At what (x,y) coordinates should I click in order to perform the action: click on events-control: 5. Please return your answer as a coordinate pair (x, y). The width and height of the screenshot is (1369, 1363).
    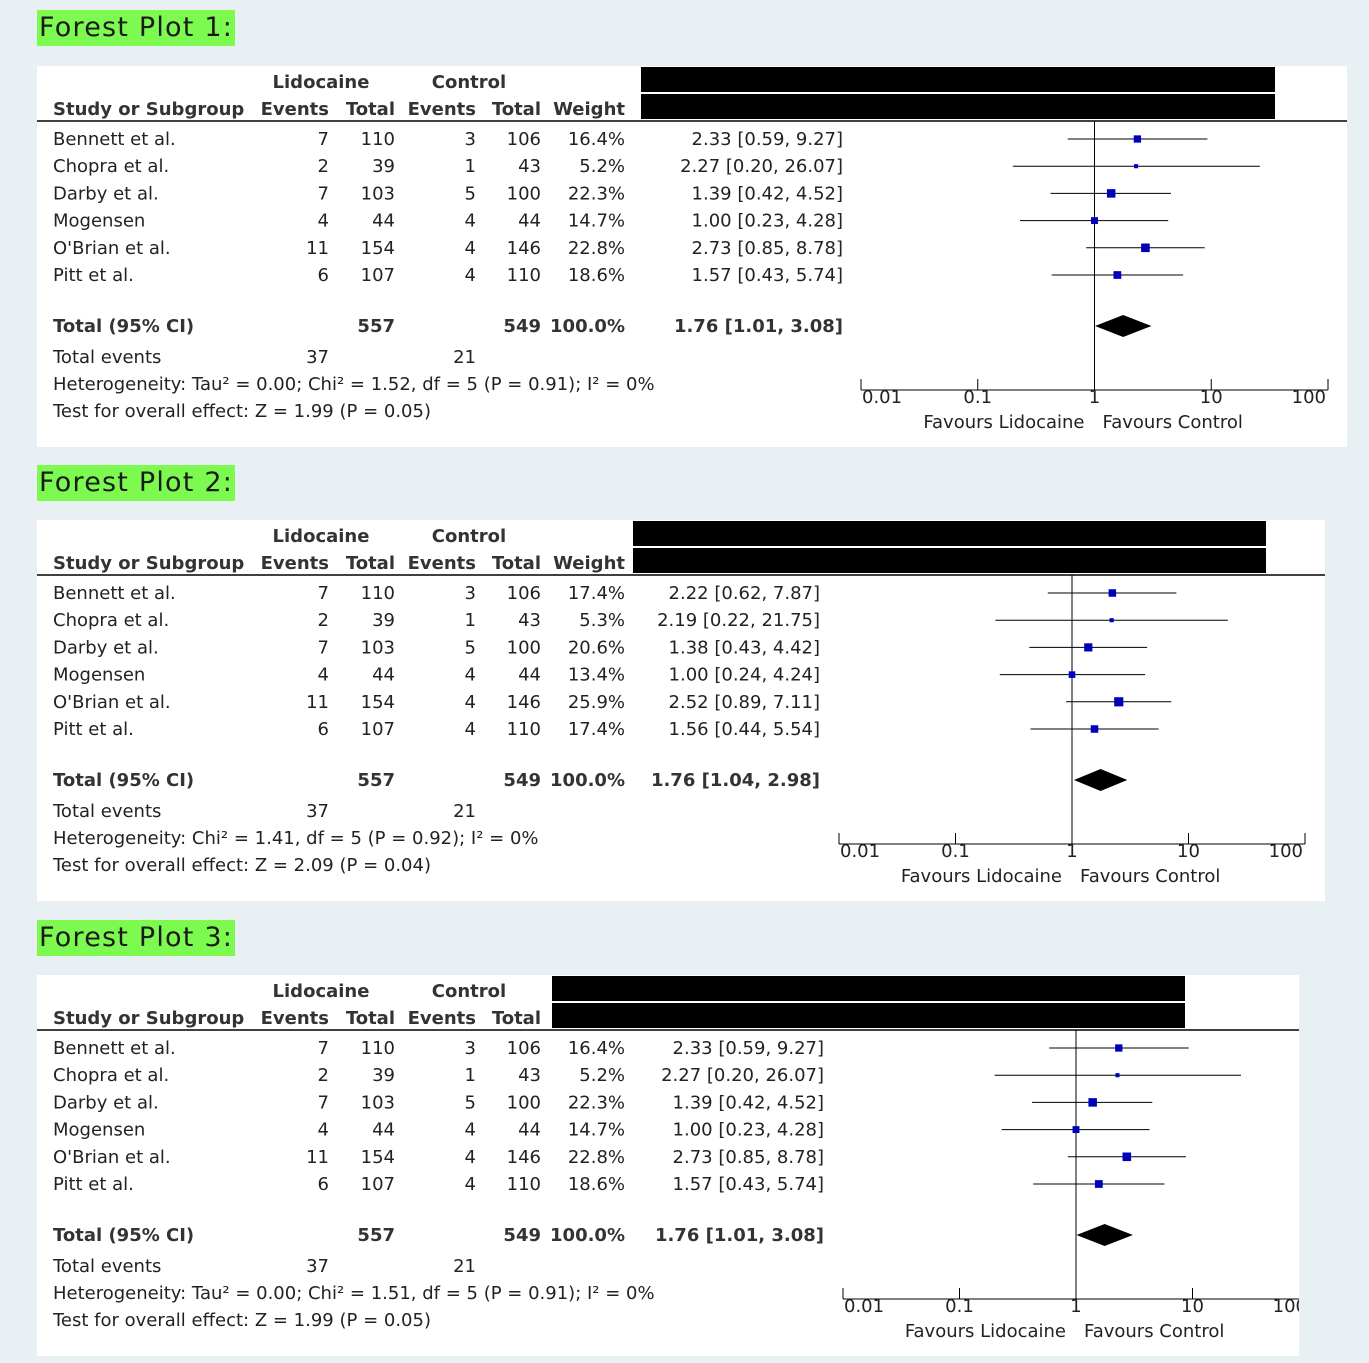
    Looking at the image, I should click on (470, 193).